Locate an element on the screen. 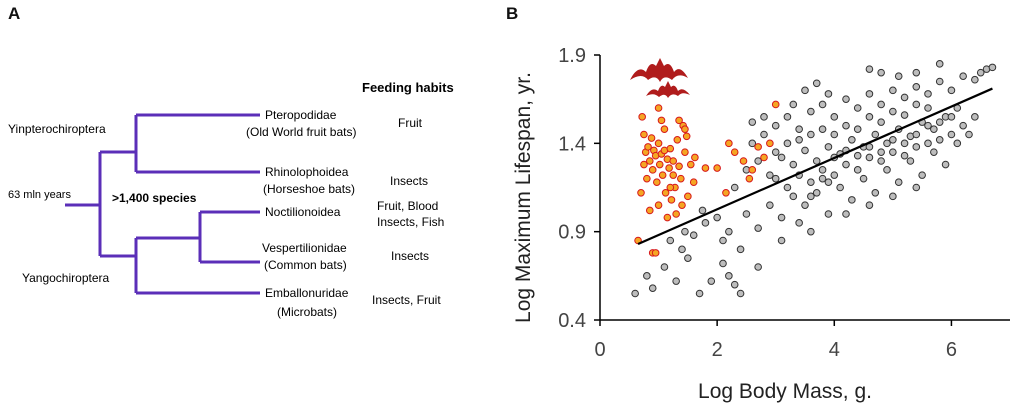 The image size is (1024, 403). regression-line is located at coordinates (815, 166).